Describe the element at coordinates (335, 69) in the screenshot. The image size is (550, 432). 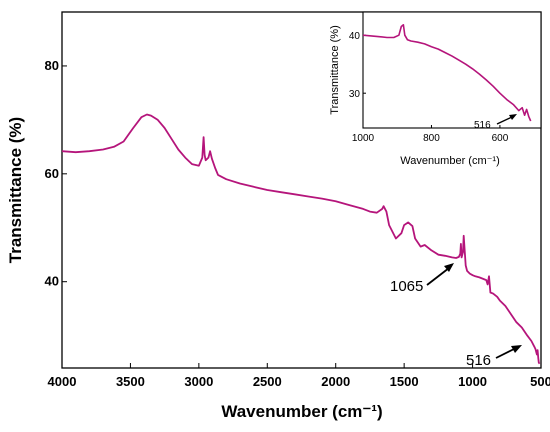
I see `inset-y-axis-title: Transmittance (%)` at that location.